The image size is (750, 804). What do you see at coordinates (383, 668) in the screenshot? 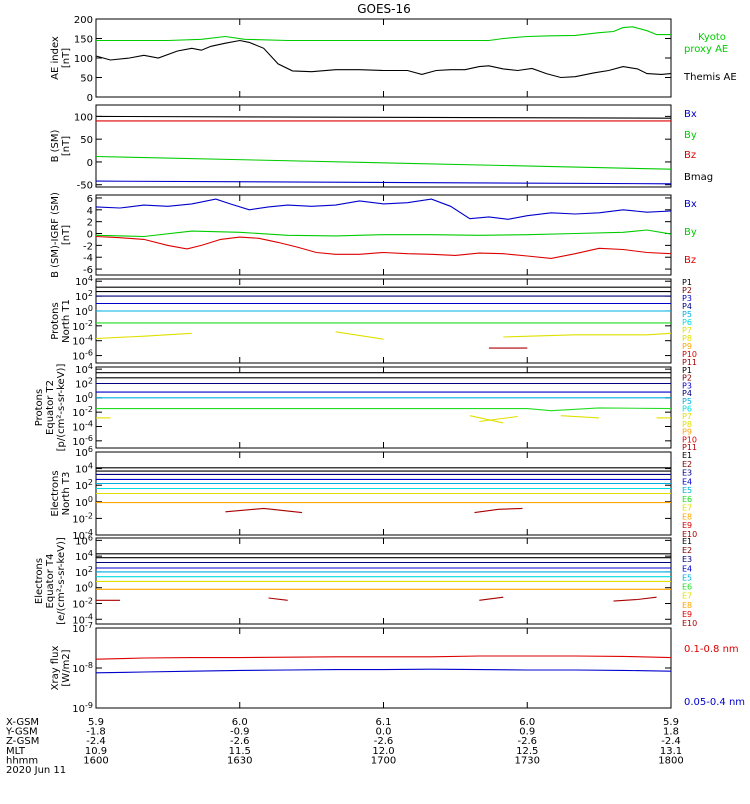
I see `panel-frame-xray` at bounding box center [383, 668].